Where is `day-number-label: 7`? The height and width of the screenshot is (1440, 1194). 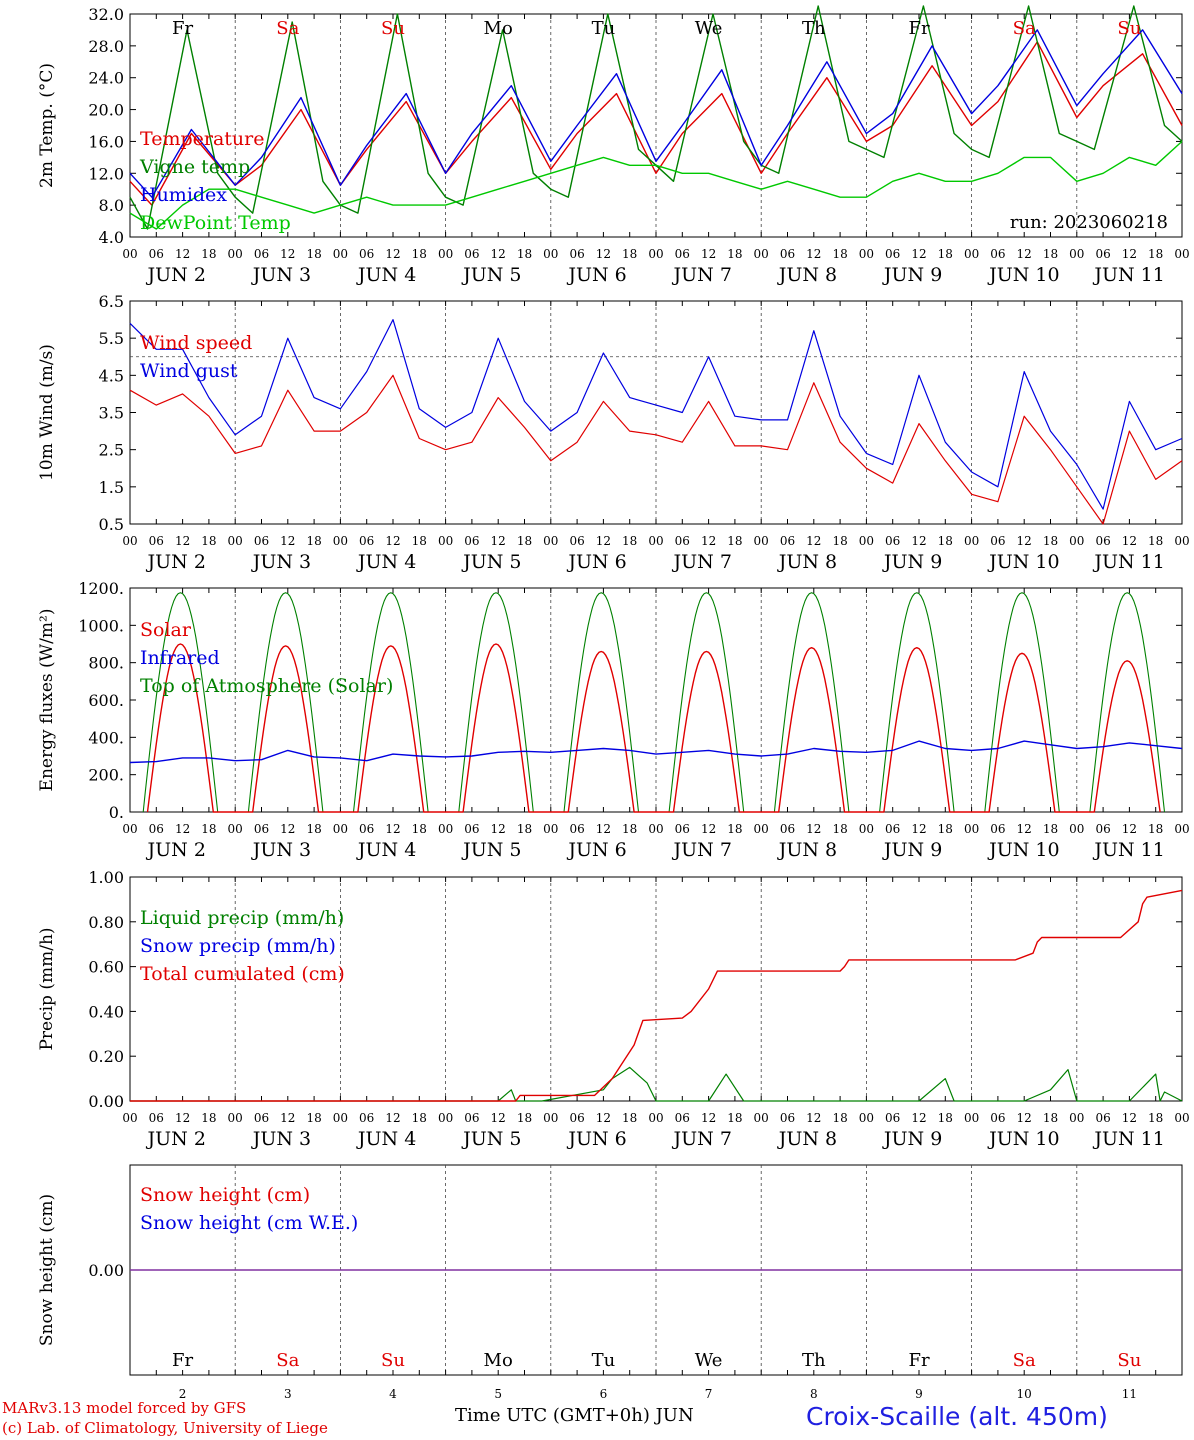 day-number-label: 7 is located at coordinates (709, 1394).